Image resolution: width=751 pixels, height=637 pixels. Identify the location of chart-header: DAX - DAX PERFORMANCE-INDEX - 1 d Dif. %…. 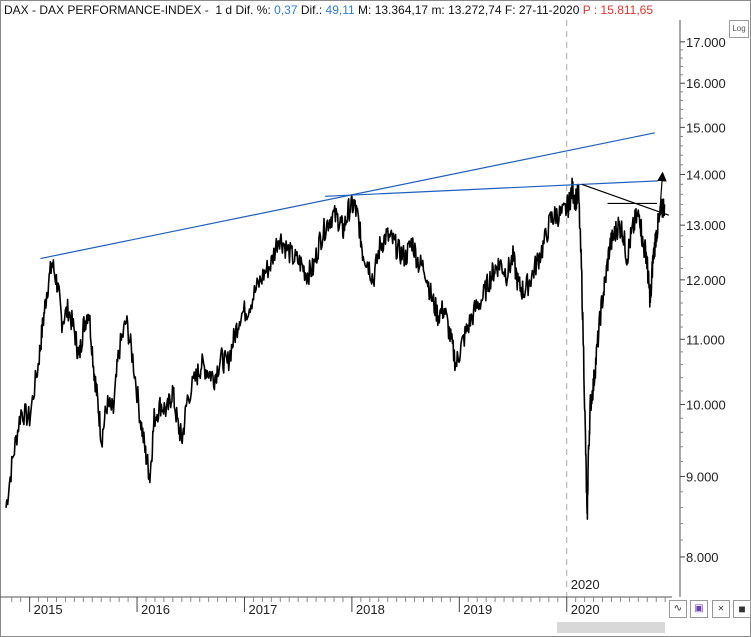
(328, 10).